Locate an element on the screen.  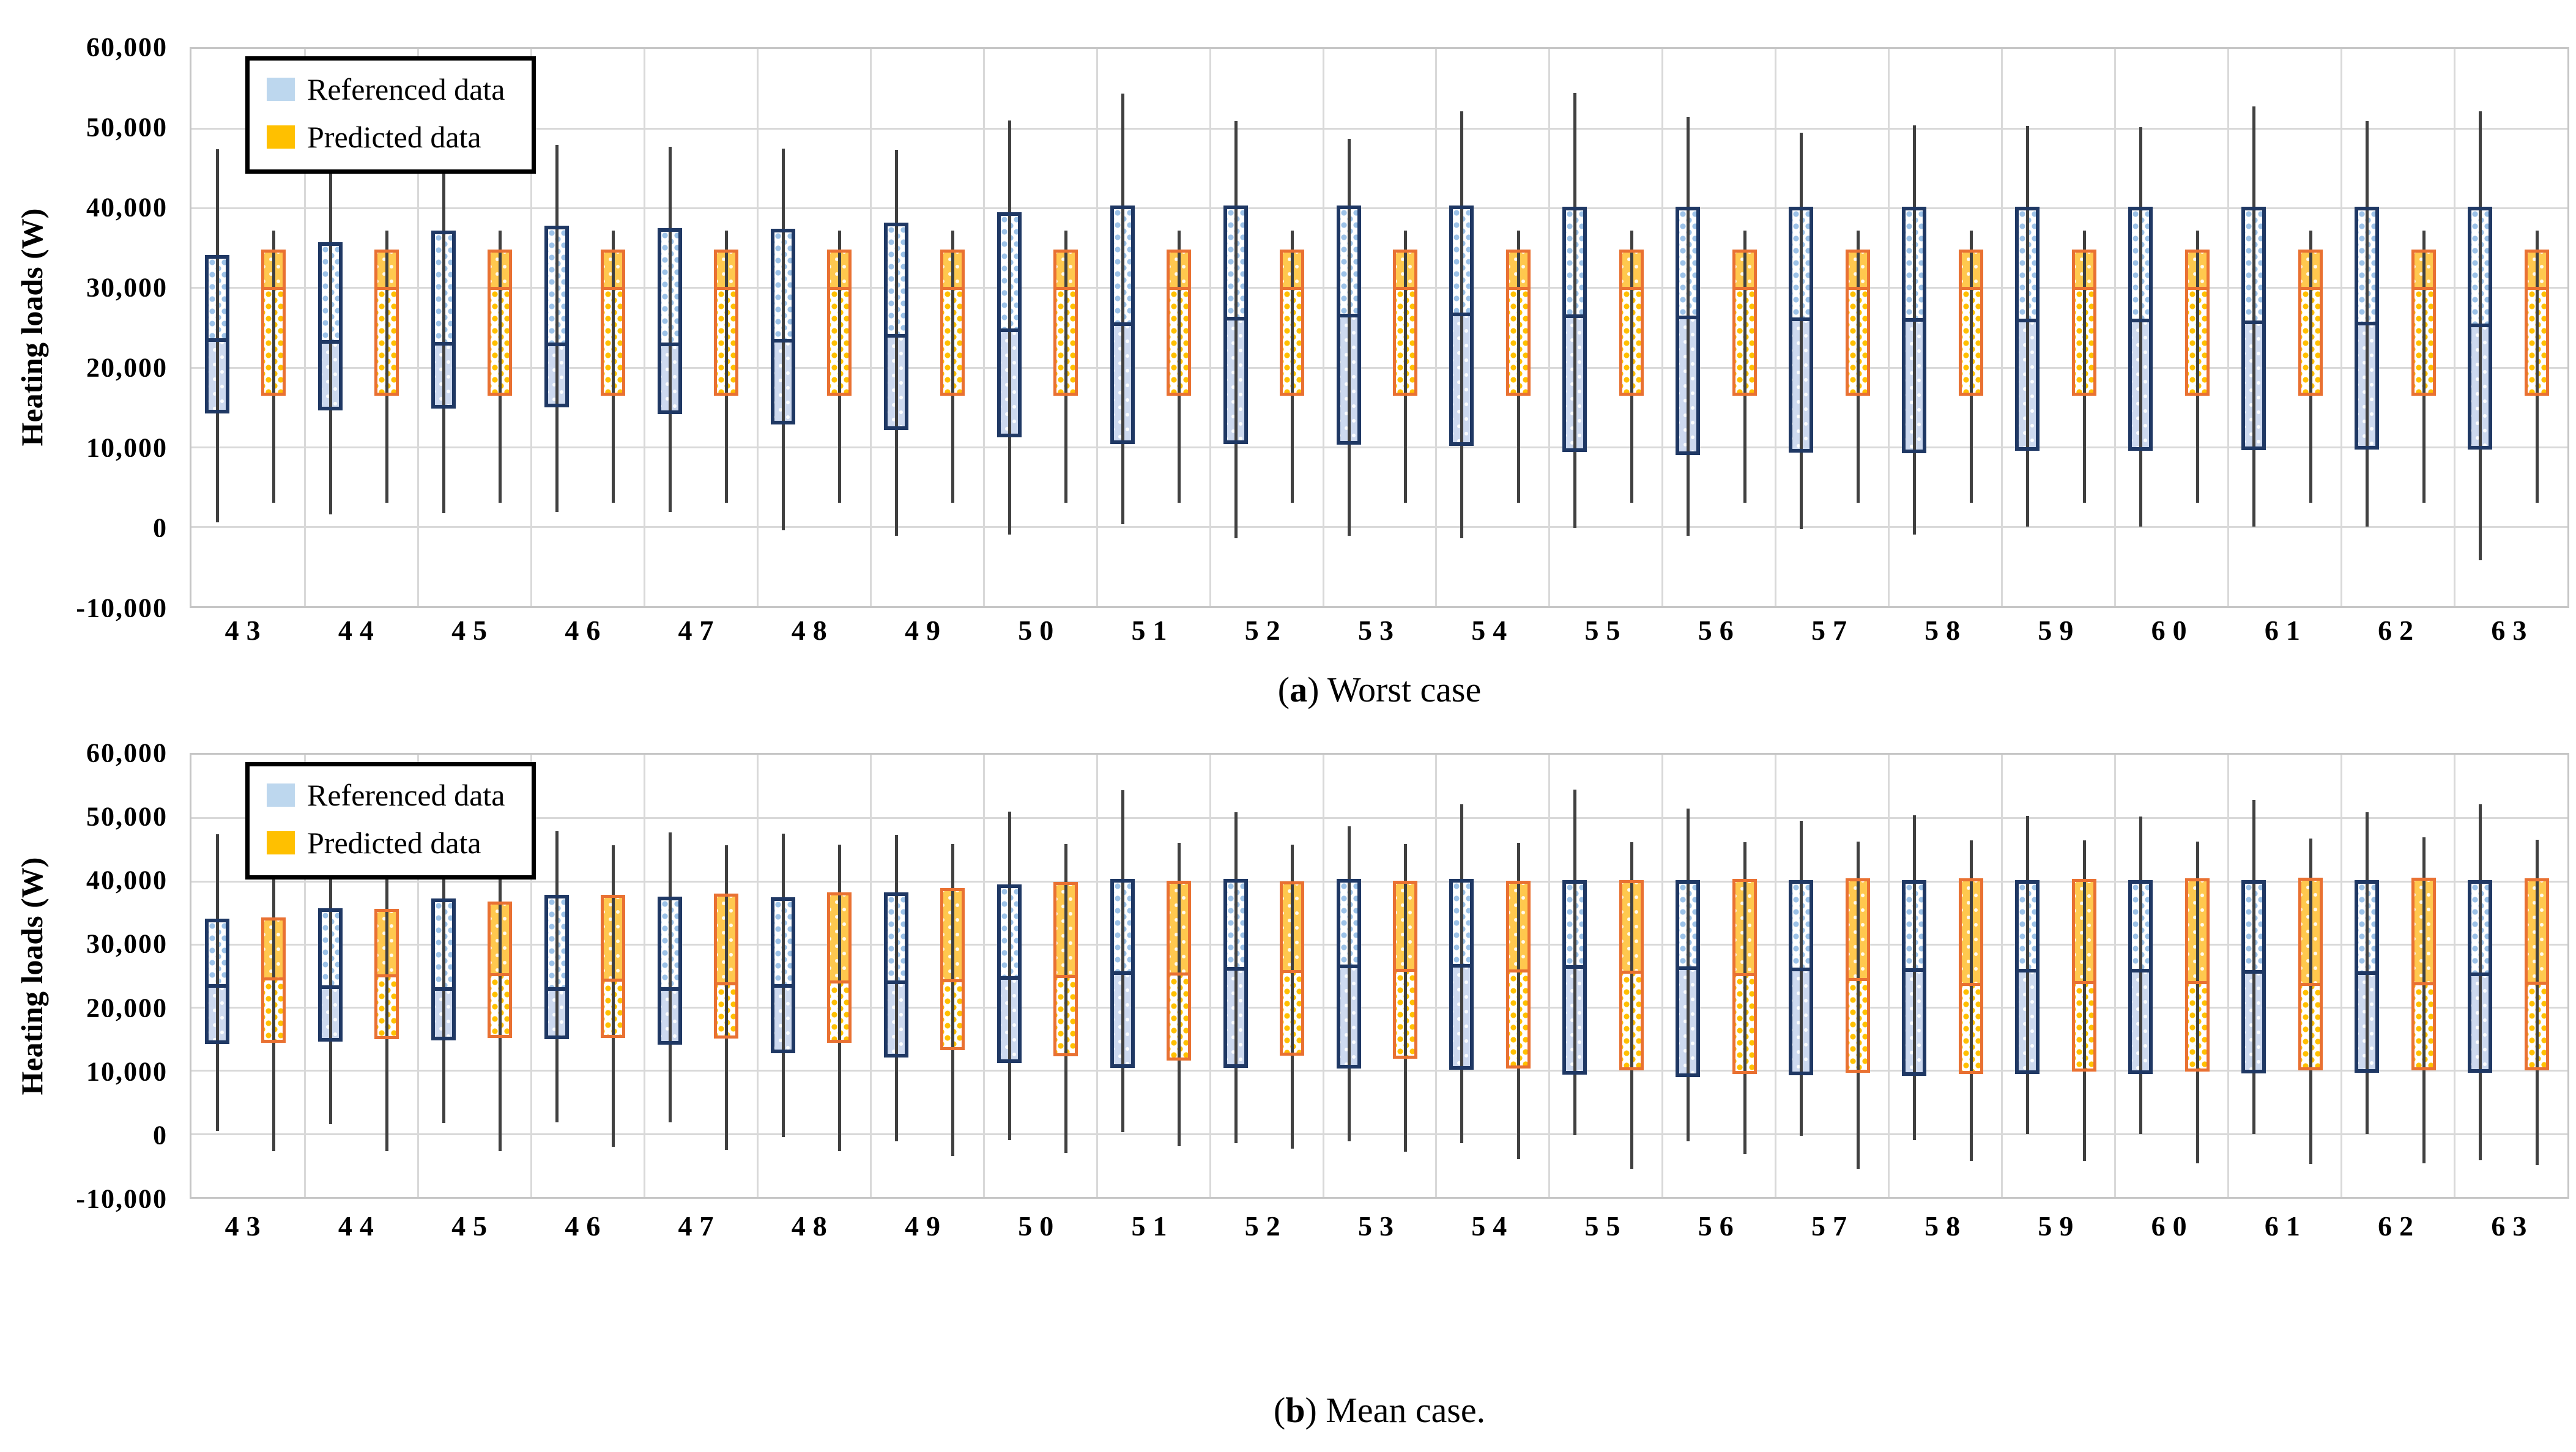
x-category-label: 46 is located at coordinates (586, 1226).